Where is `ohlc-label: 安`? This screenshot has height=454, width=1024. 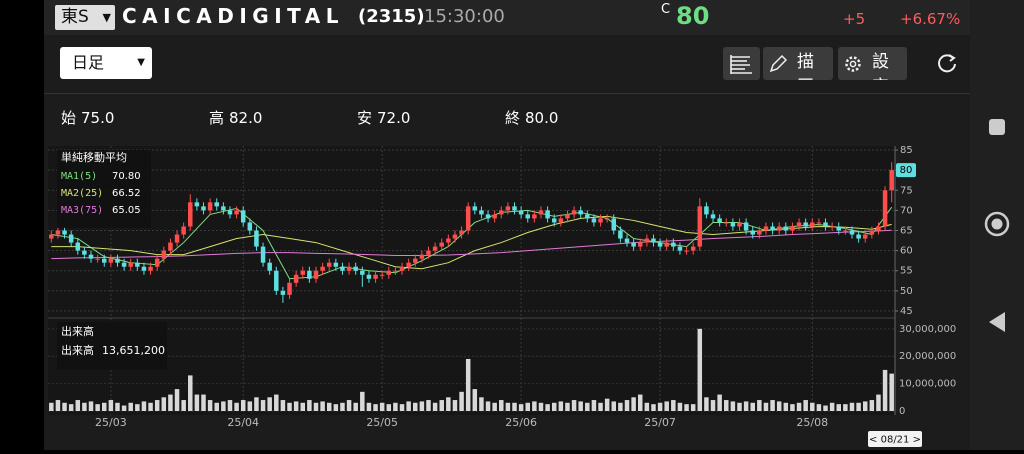
ohlc-label: 安 is located at coordinates (365, 118).